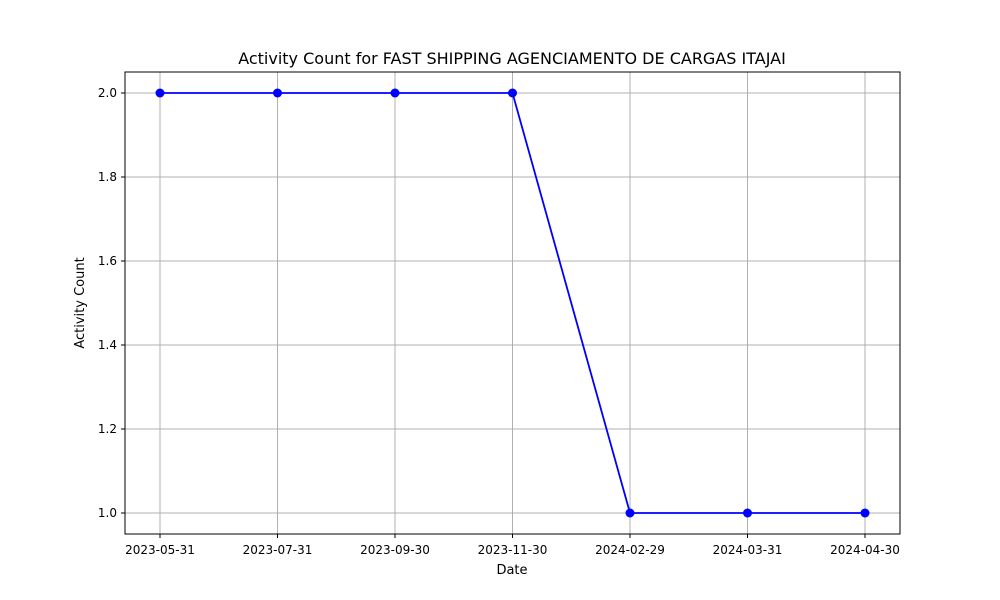 The image size is (1000, 600). What do you see at coordinates (111, 303) in the screenshot?
I see `y-axis-ticks: 1.0 1.2 1.4 1.6 1.8 2.0` at bounding box center [111, 303].